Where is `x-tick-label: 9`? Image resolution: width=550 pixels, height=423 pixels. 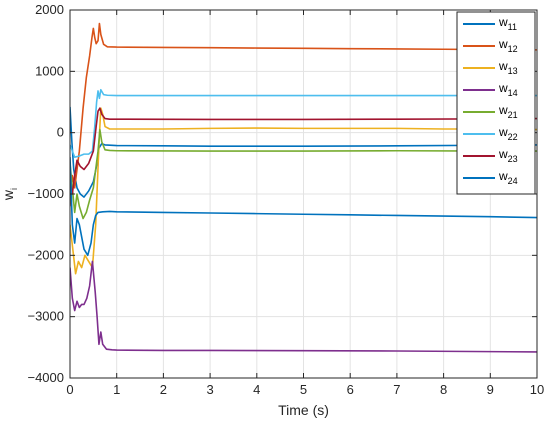
x-tick-label: 9 is located at coordinates (490, 389).